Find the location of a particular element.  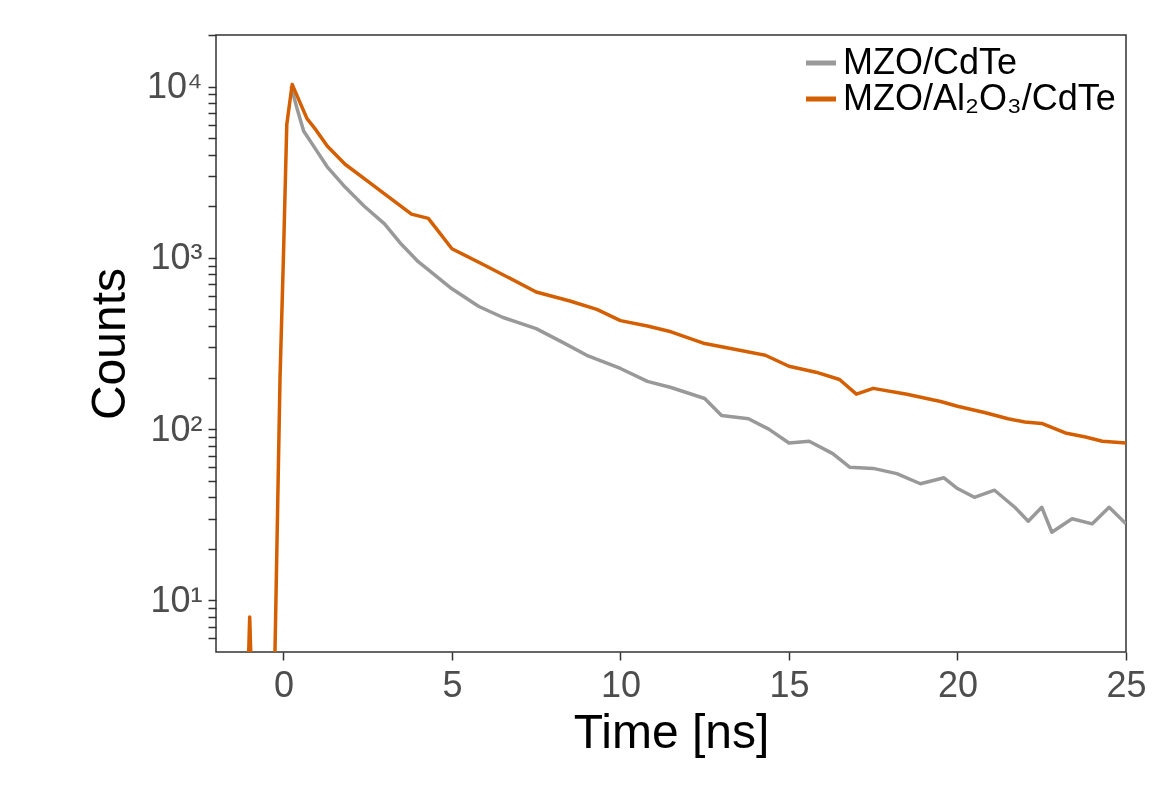

y-tick-label: 10² is located at coordinates (176, 428).